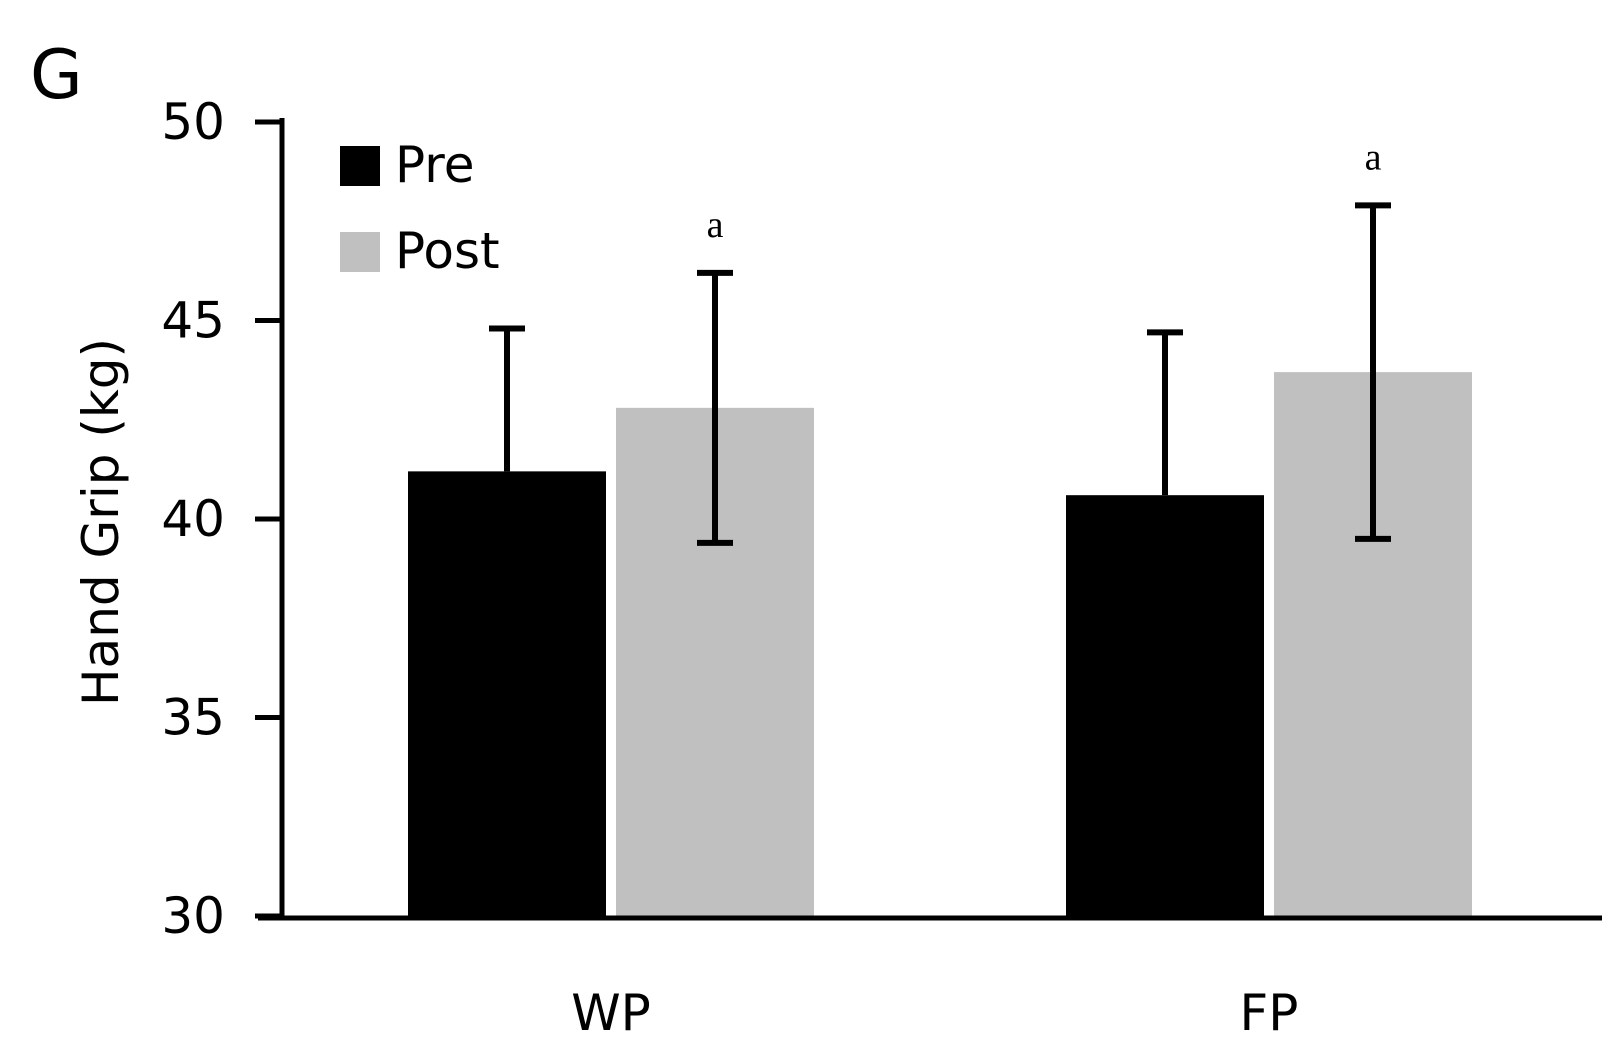  Describe the element at coordinates (934, 1013) in the screenshot. I see `x-axis-labels: WP FP` at that location.